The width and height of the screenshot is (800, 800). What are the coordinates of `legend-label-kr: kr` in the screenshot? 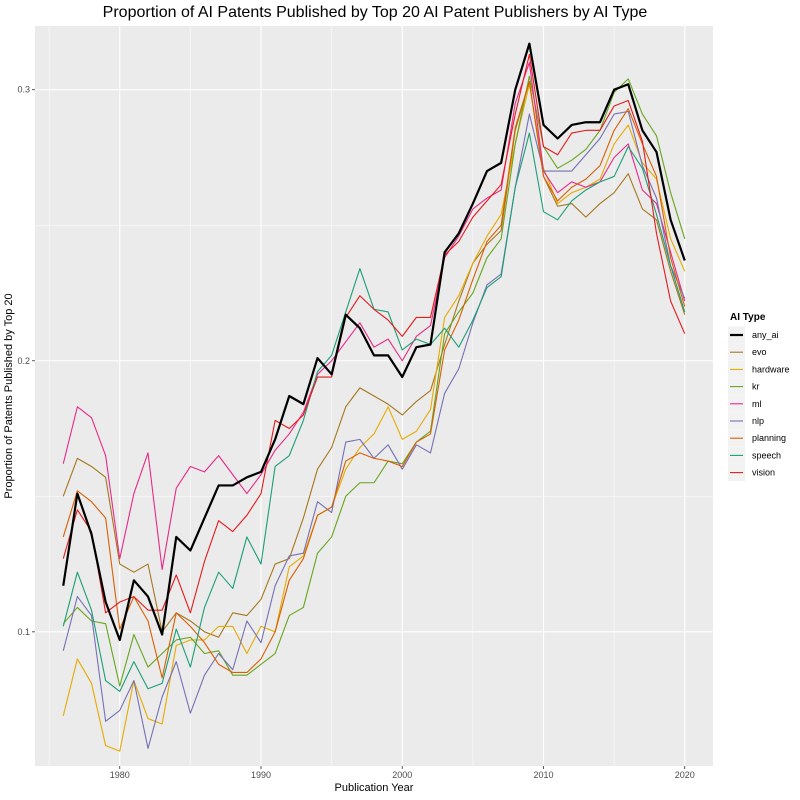 It's located at (756, 387).